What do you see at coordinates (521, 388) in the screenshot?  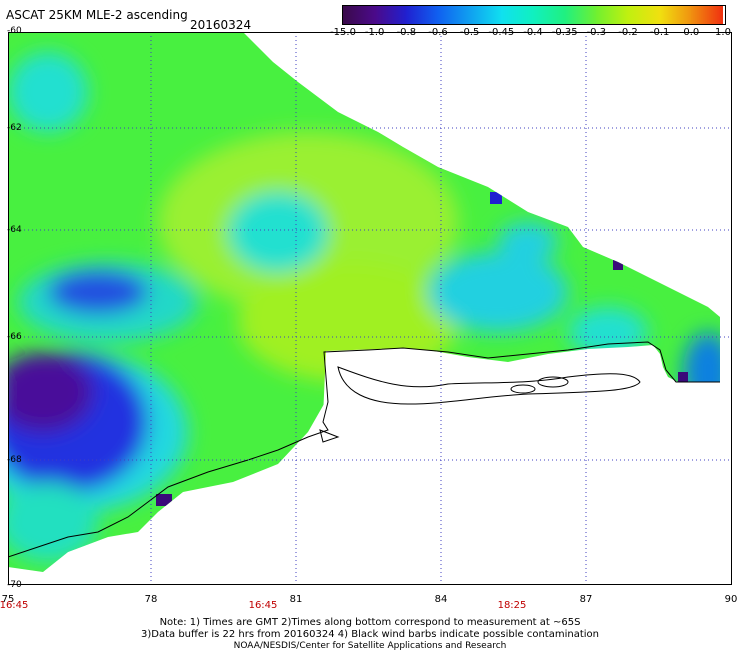 I see `antarctic-coastline` at bounding box center [521, 388].